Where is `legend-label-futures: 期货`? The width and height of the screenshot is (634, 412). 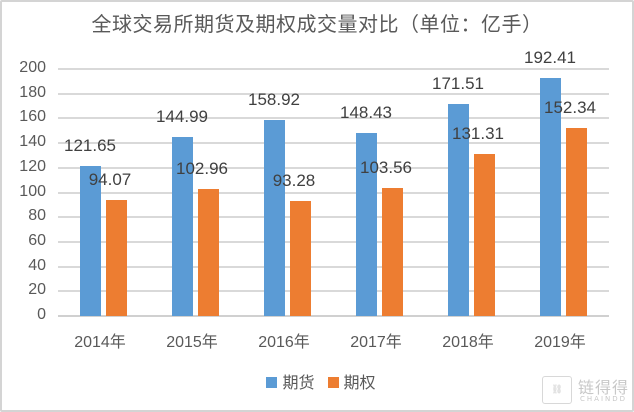 legend-label-futures: 期货 is located at coordinates (298, 382).